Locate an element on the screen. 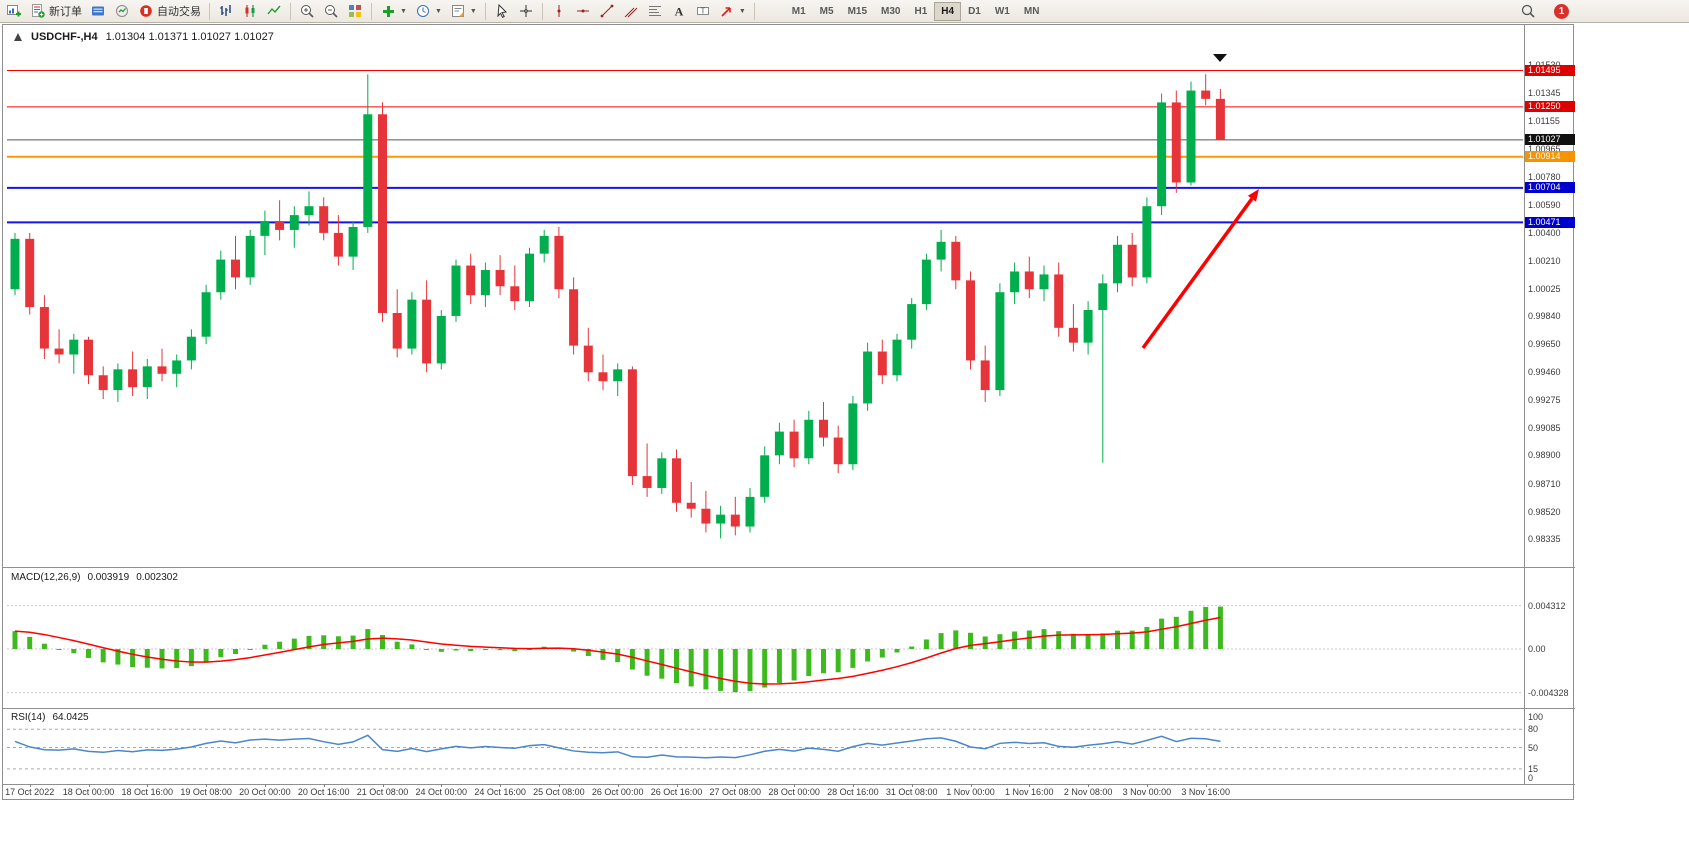 This screenshot has width=1689, height=863. price-axis-label: 1.00210 is located at coordinates (1544, 261).